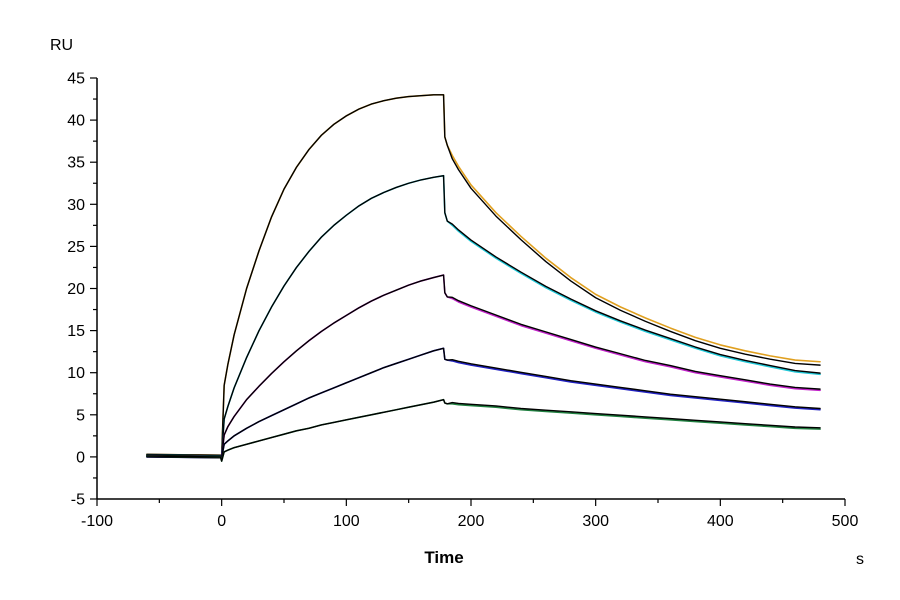 Image resolution: width=900 pixels, height=600 pixels. What do you see at coordinates (76, 205) in the screenshot?
I see `y-tick-label: 30` at bounding box center [76, 205].